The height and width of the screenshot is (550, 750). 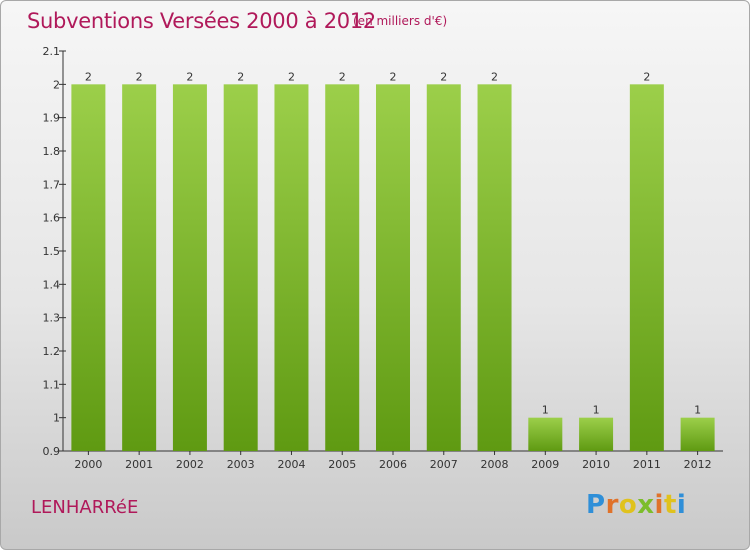 I want to click on y-tick-label: 1.7, so click(x=52, y=184).